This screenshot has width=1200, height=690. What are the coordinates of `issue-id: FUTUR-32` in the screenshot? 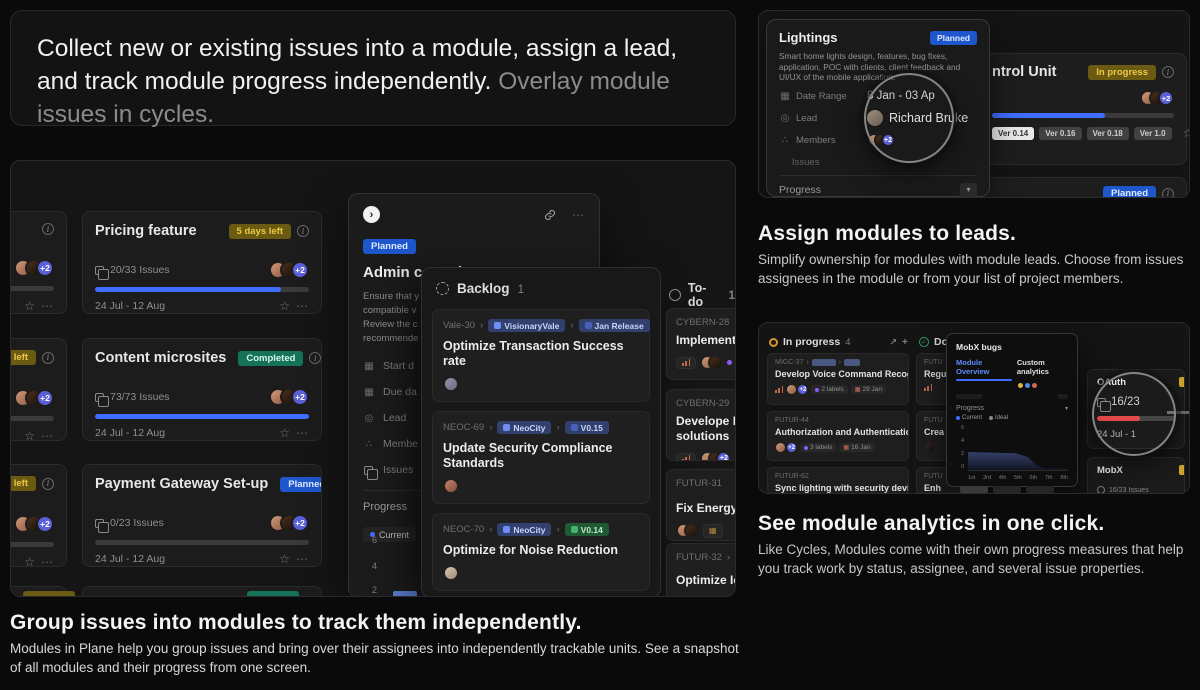 It's located at (699, 557).